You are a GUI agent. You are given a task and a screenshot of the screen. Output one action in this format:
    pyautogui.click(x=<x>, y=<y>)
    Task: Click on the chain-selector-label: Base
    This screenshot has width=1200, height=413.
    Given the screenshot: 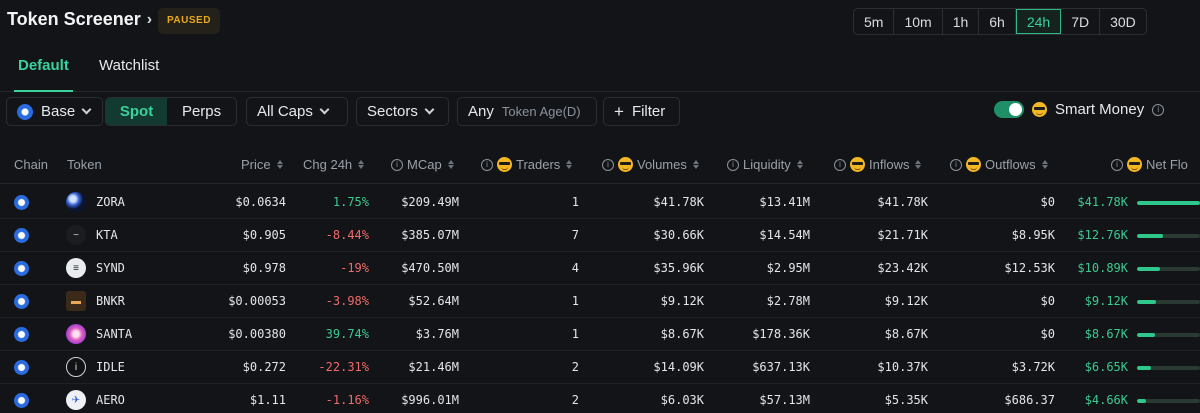 What is the action you would take?
    pyautogui.click(x=58, y=111)
    